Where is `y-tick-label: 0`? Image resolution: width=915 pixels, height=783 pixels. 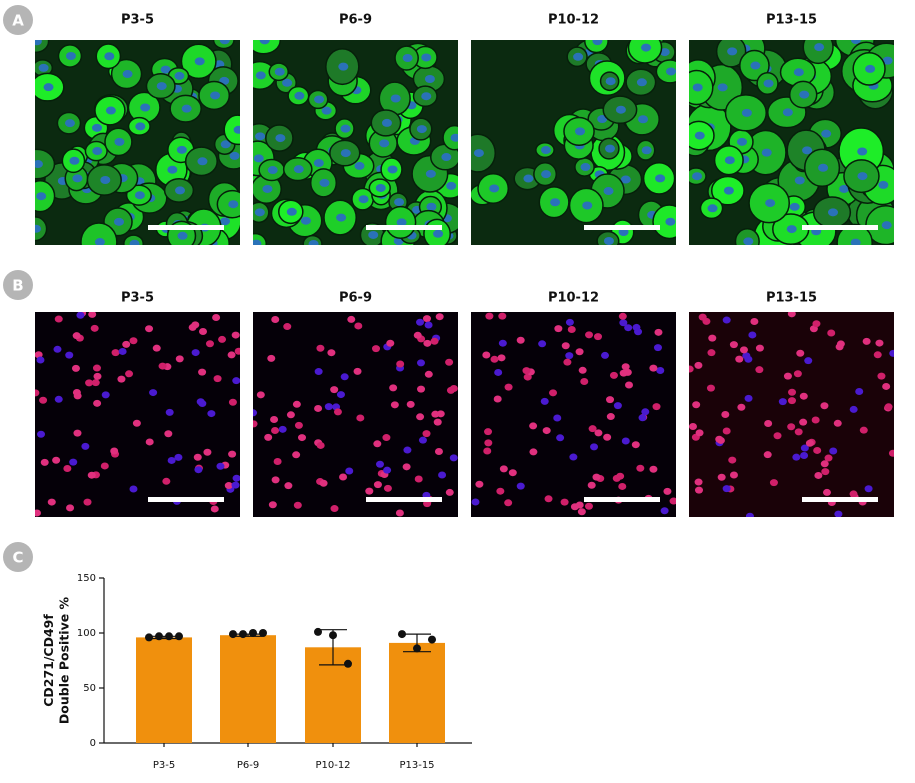 y-tick-label: 0 is located at coordinates (93, 743).